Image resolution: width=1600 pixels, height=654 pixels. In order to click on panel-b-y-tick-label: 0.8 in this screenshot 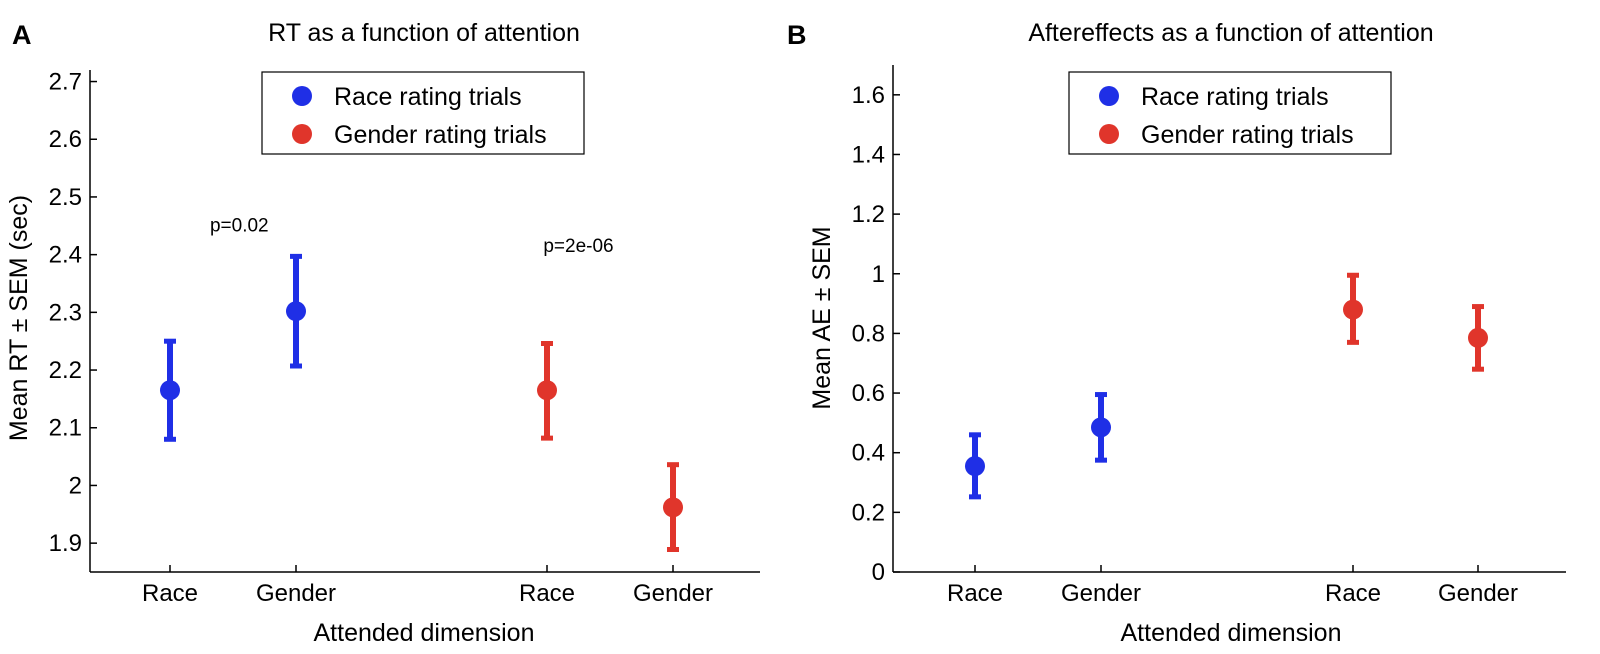, I will do `click(868, 333)`.